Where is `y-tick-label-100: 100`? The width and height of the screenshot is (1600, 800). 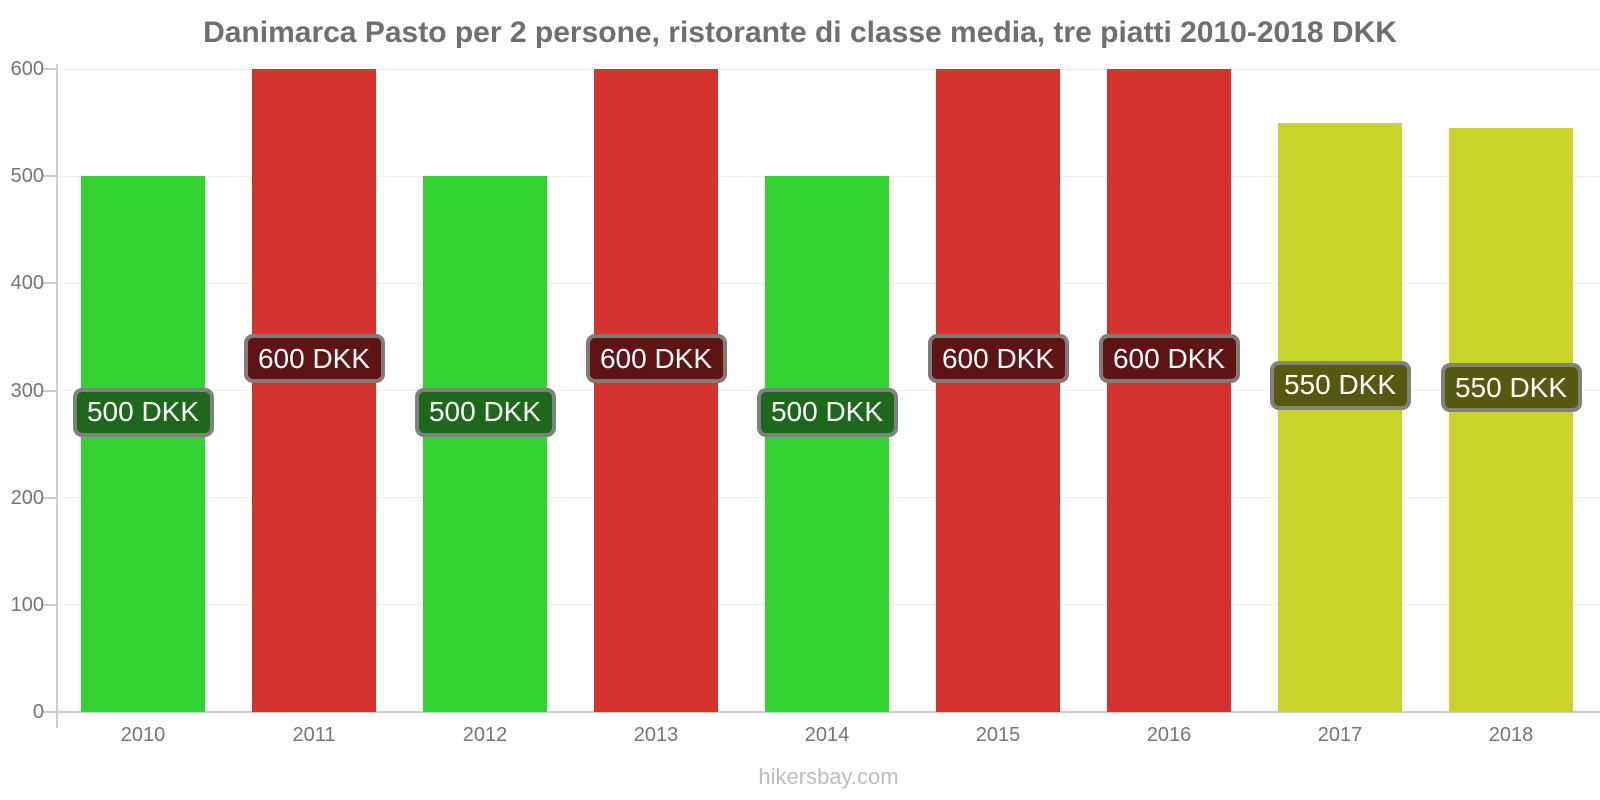 y-tick-label-100: 100 is located at coordinates (27, 604).